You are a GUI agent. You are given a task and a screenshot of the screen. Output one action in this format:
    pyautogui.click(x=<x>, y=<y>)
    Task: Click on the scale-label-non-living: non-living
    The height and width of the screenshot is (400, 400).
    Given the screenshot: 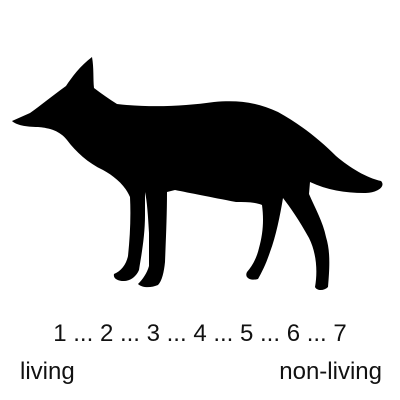 What is the action you would take?
    pyautogui.click(x=330, y=371)
    